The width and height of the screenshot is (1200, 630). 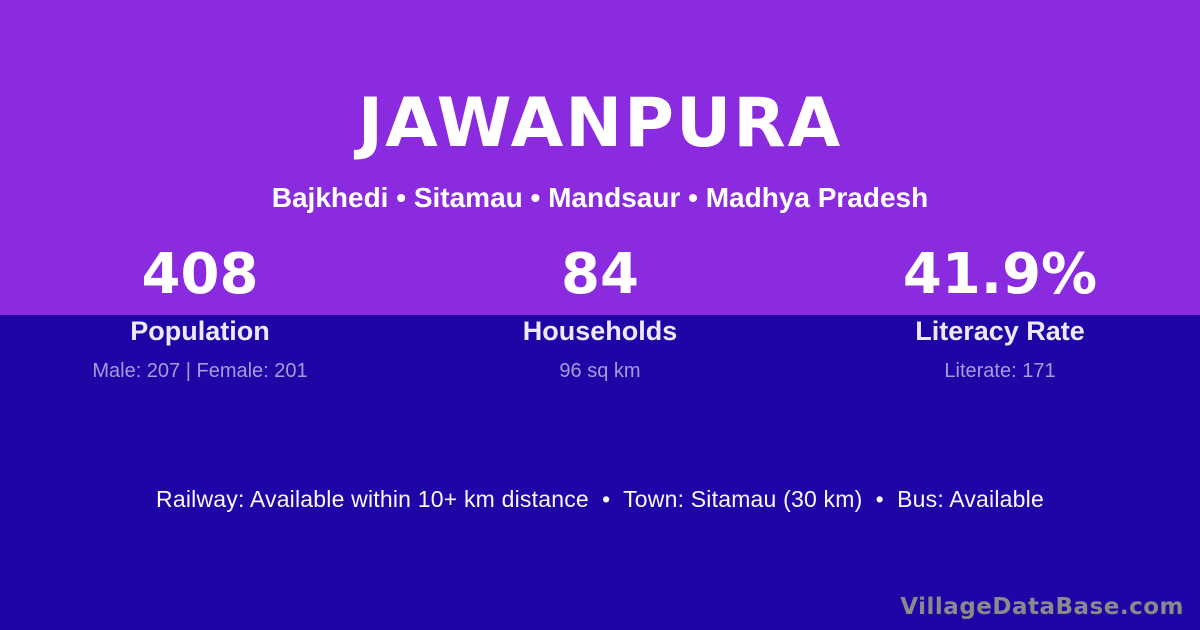 I want to click on literacy-rate-detail: Literate: 171, so click(x=1000, y=371).